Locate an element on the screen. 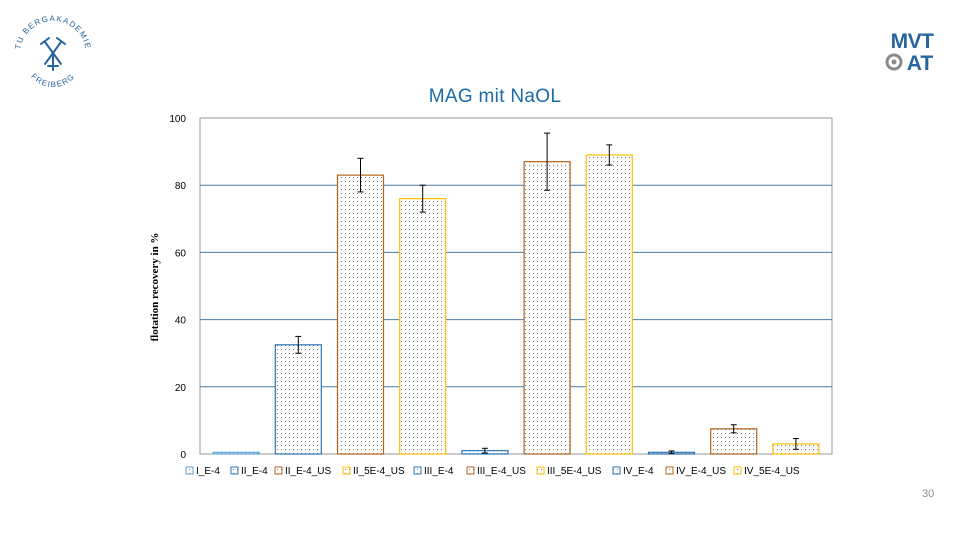 The width and height of the screenshot is (960, 540). legend-swatch-II_5E-4_US is located at coordinates (346, 470).